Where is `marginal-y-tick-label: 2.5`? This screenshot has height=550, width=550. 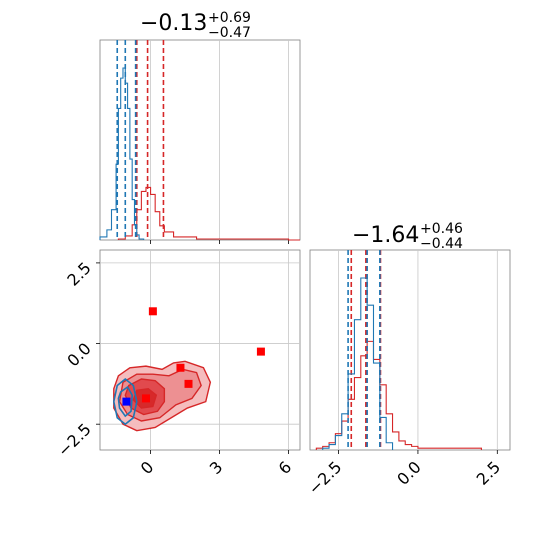 marginal-y-tick-label: 2.5 is located at coordinates (488, 472).